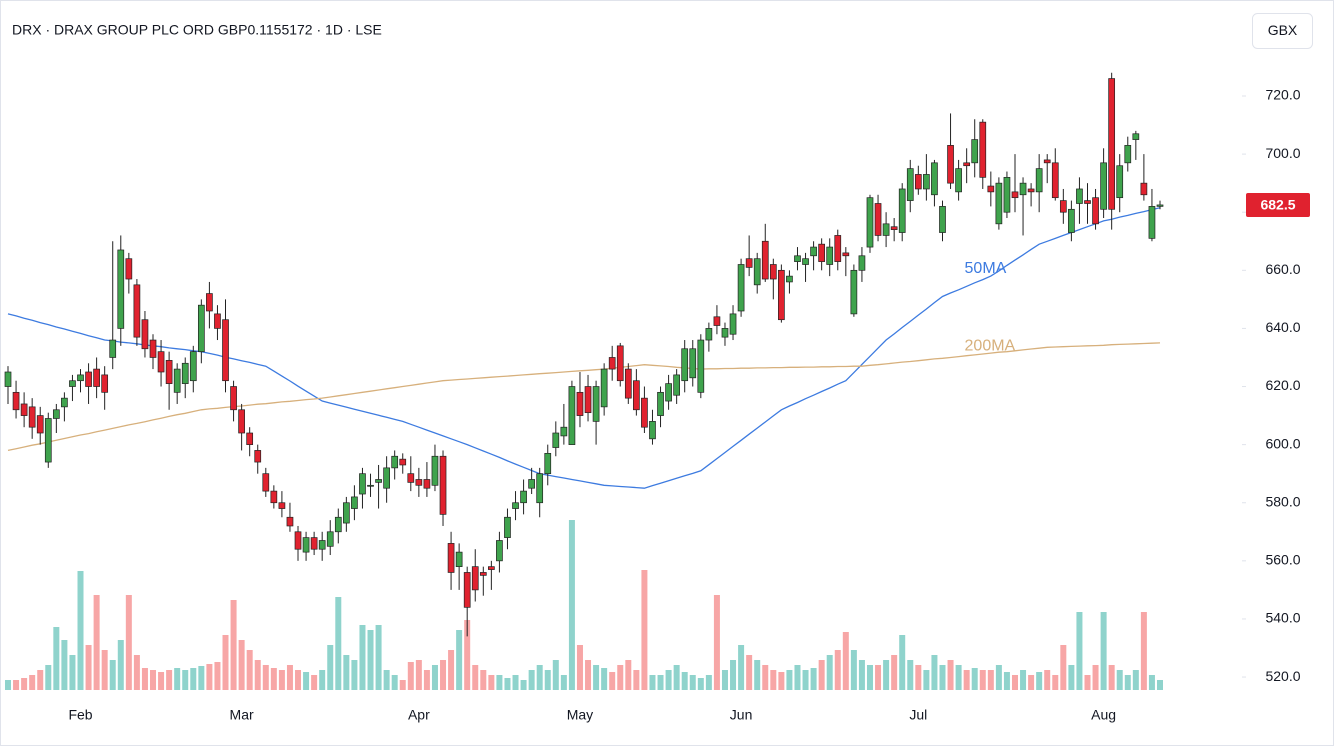 Image resolution: width=1334 pixels, height=746 pixels. What do you see at coordinates (1282, 501) in the screenshot?
I see `y-tick-label: 580.0` at bounding box center [1282, 501].